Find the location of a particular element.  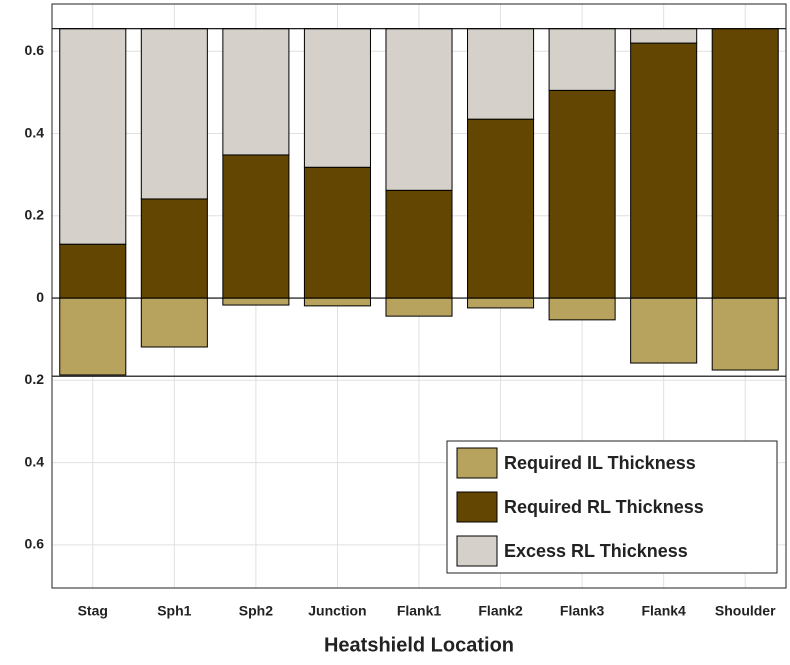

x-axis-title: Heatshield Location is located at coordinates (419, 645).